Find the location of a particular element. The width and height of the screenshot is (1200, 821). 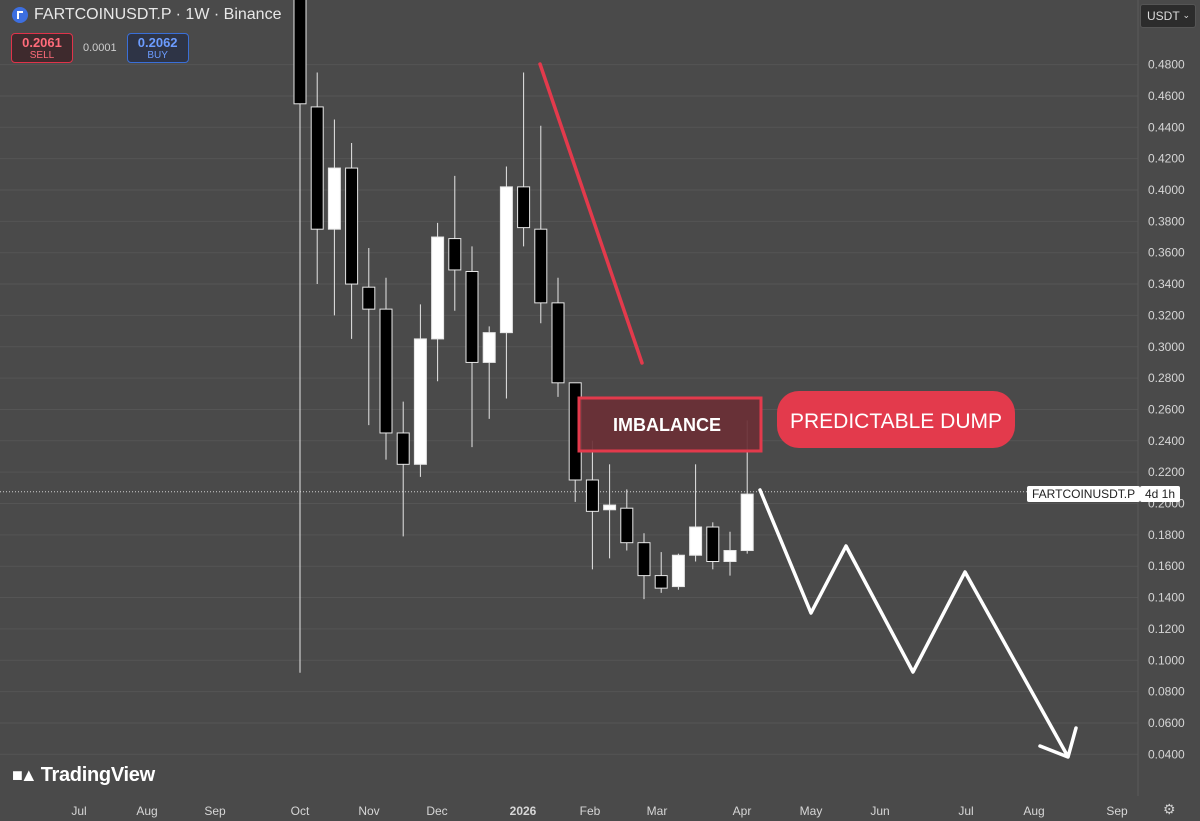

x-tick-label: May is located at coordinates (811, 811).